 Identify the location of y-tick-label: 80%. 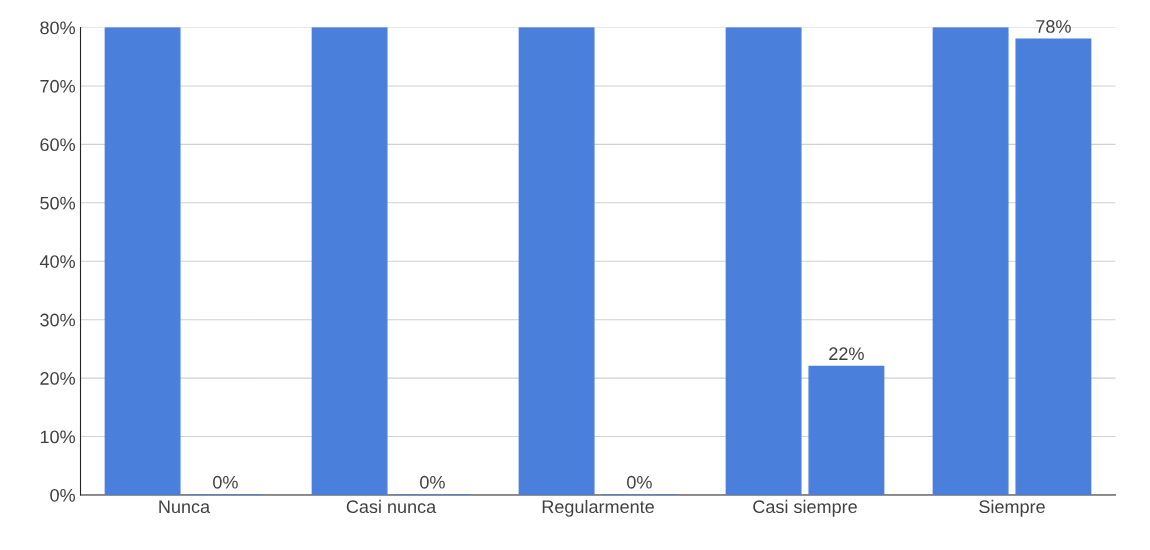
(57, 28).